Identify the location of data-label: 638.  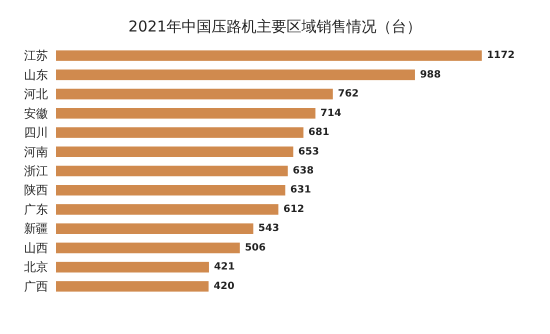
(303, 171).